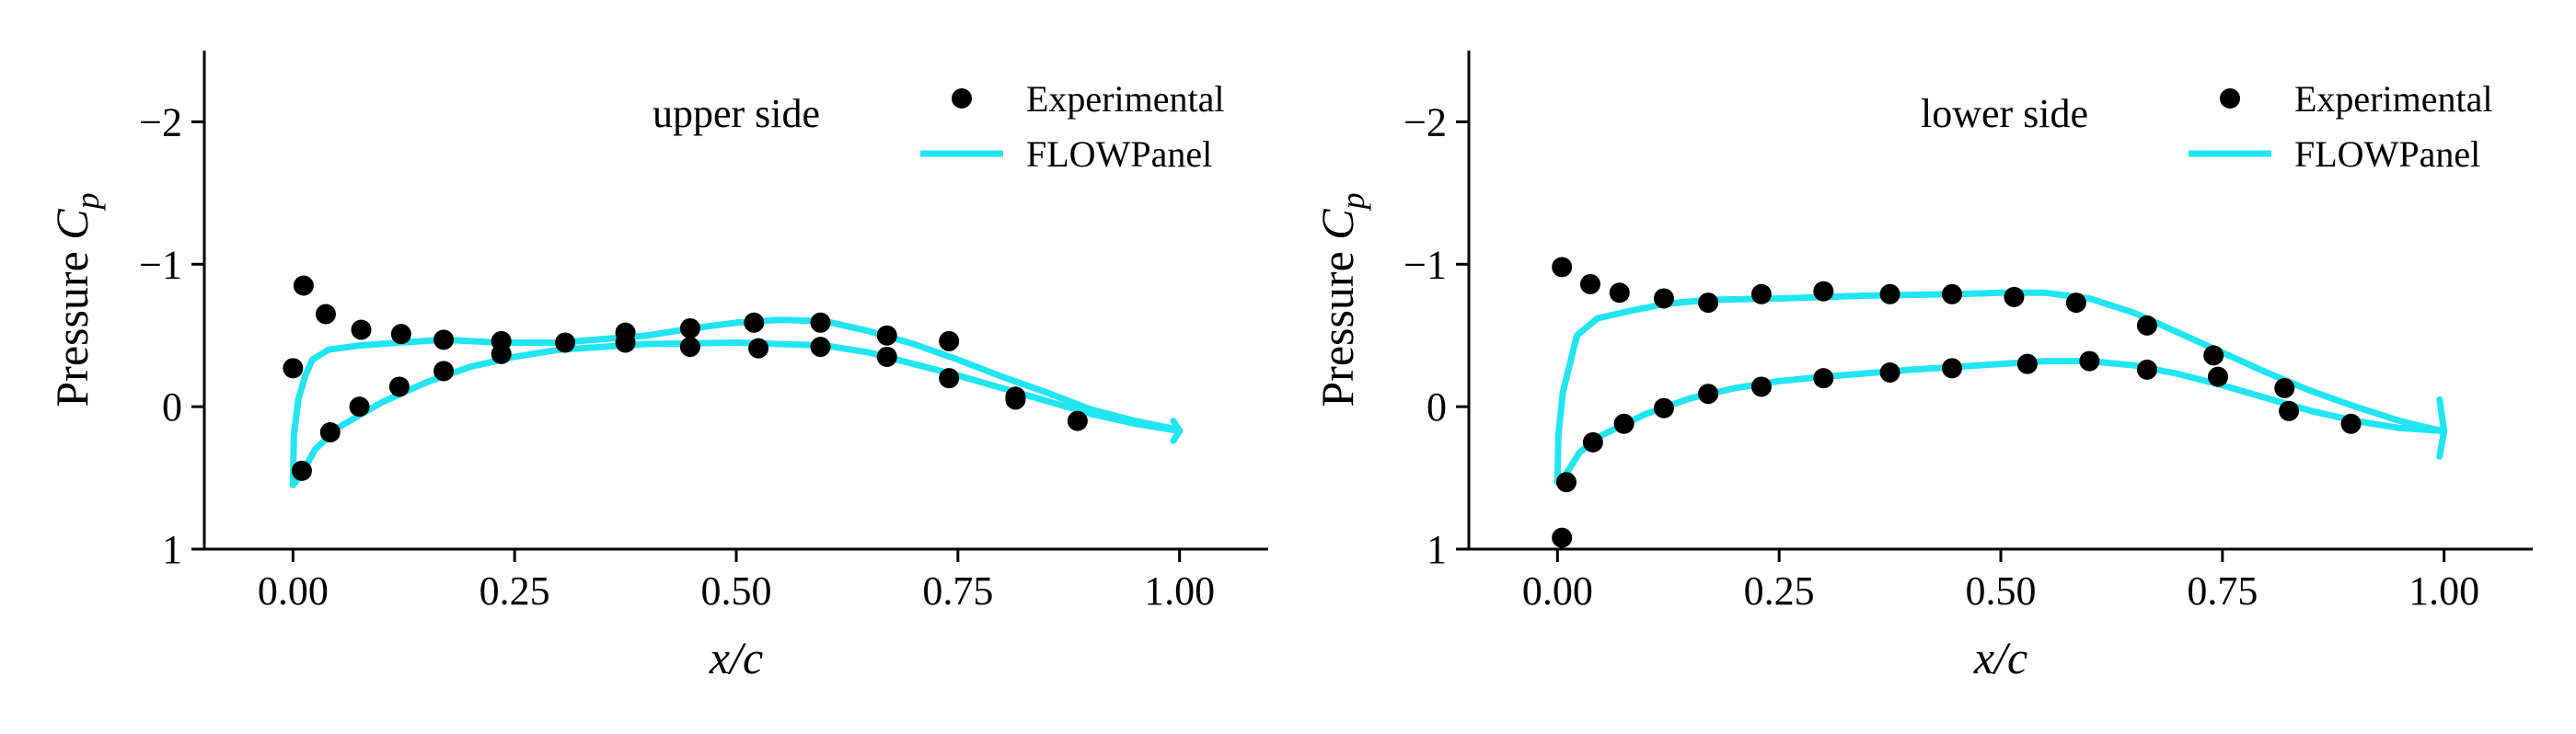 This screenshot has width=2576, height=734. What do you see at coordinates (1426, 121) in the screenshot?
I see `y-tick-label: −2` at bounding box center [1426, 121].